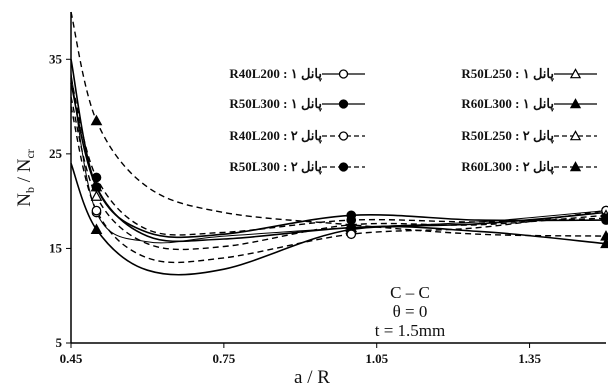  Describe the element at coordinates (507, 136) in the screenshot. I see `legend-label: R50L250 : پانل ۲` at that location.